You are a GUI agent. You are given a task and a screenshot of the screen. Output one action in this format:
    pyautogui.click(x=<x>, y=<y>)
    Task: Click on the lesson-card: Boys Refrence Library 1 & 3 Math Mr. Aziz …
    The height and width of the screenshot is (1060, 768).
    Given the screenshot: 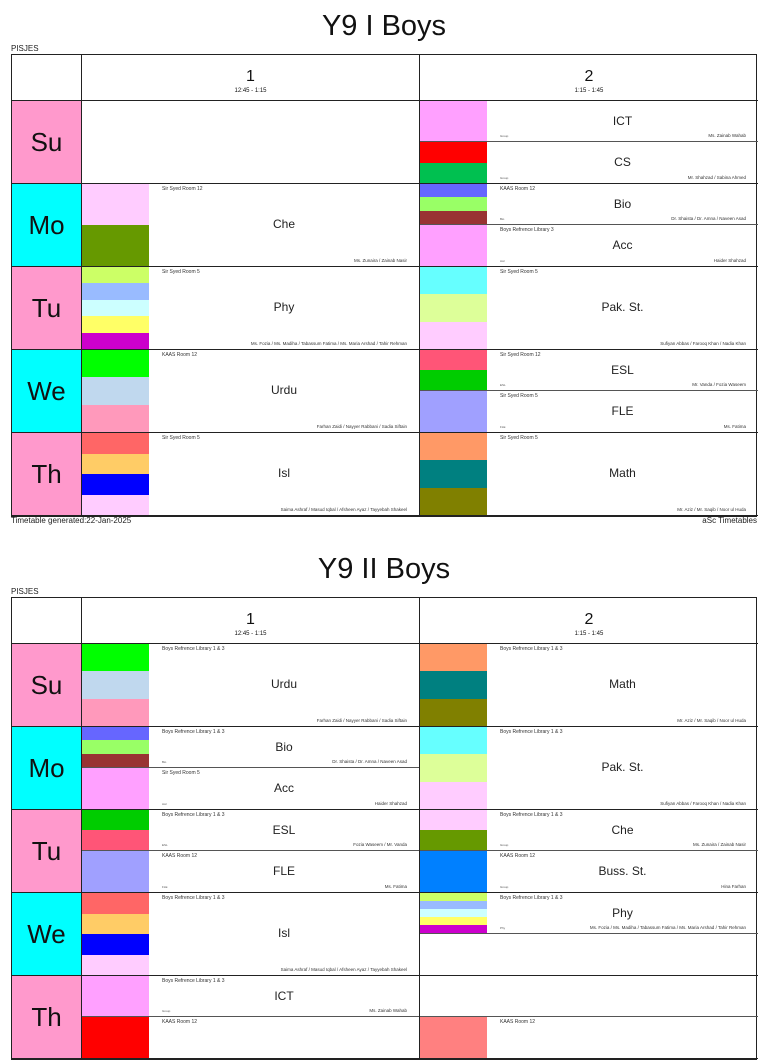 What is the action you would take?
    pyautogui.click(x=589, y=685)
    